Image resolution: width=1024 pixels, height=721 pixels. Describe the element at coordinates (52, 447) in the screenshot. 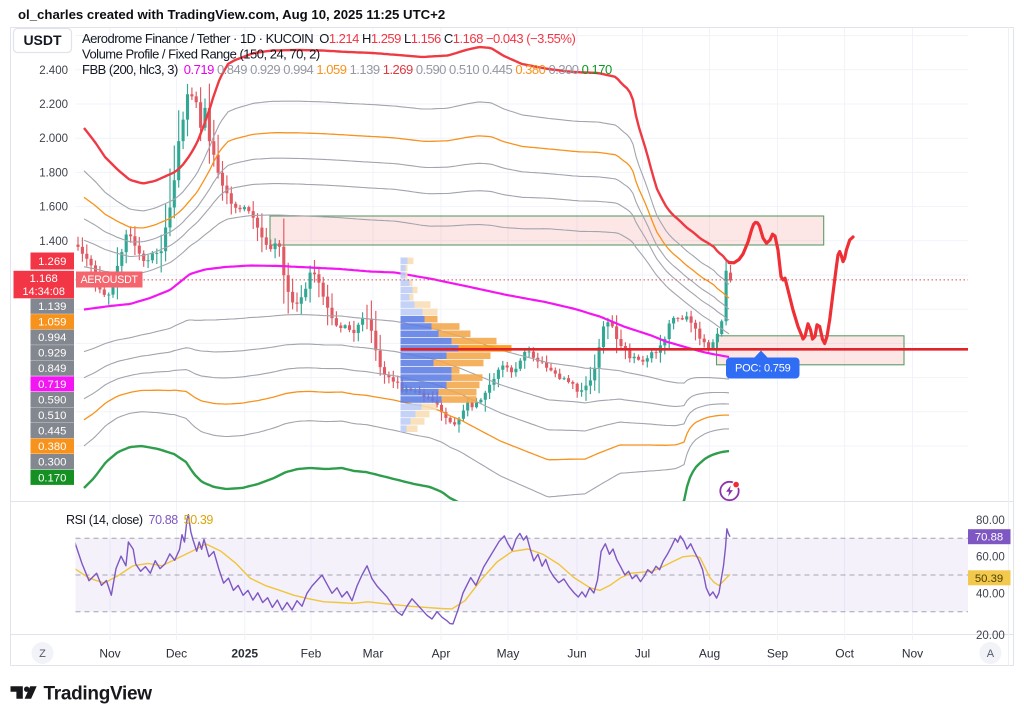

I see `svg-text: 0.380` at that location.